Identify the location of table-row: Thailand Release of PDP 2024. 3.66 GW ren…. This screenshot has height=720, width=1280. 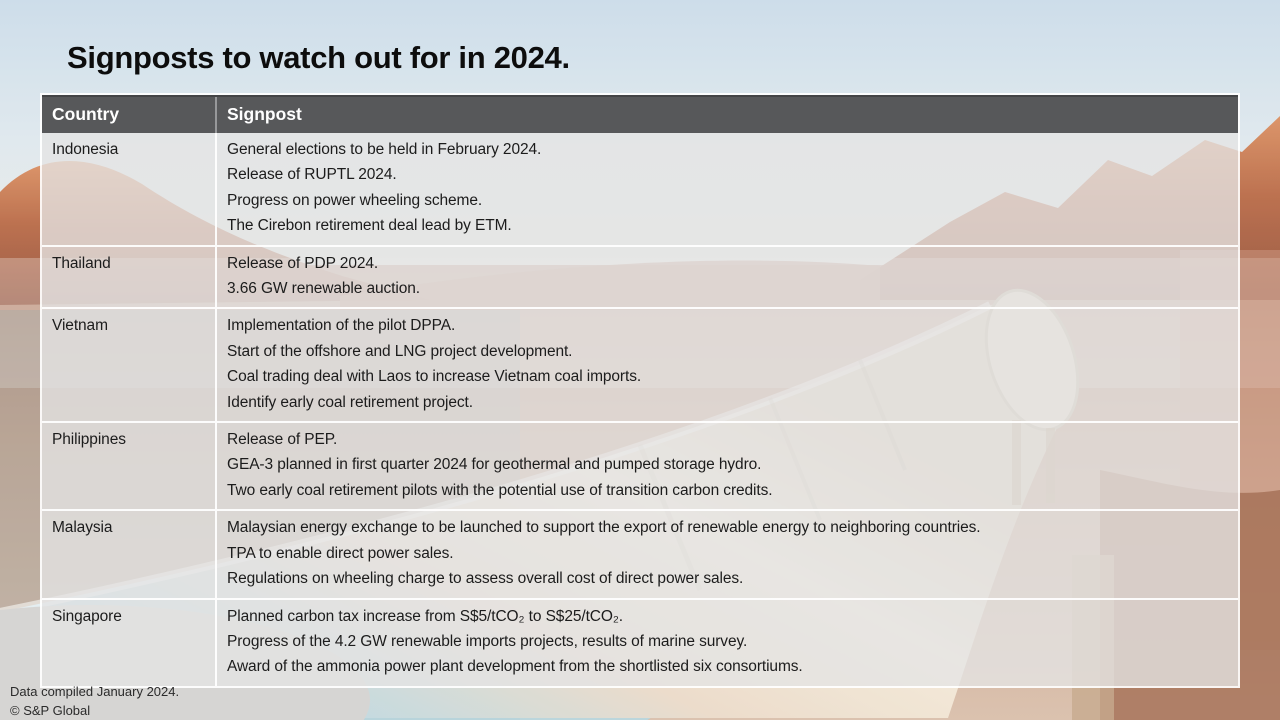
(640, 276).